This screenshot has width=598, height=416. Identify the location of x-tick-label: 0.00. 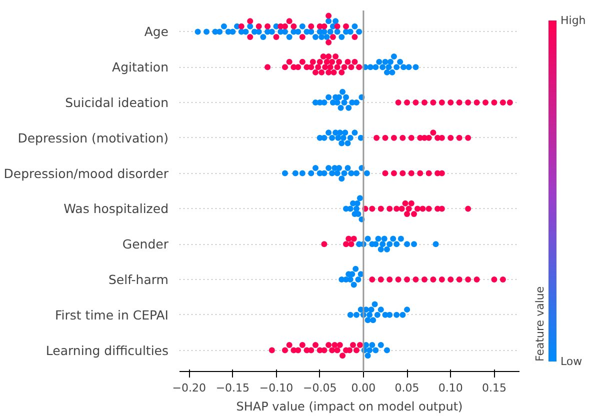
(363, 388).